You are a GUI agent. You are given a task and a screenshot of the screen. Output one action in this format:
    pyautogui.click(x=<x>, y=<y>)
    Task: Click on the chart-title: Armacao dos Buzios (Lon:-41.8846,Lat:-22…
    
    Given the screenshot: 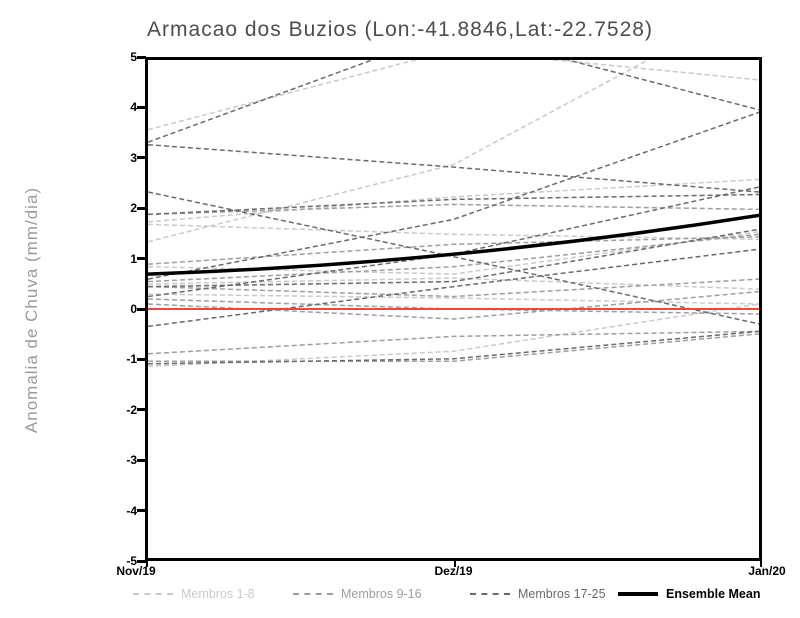 What is the action you would take?
    pyautogui.click(x=400, y=29)
    